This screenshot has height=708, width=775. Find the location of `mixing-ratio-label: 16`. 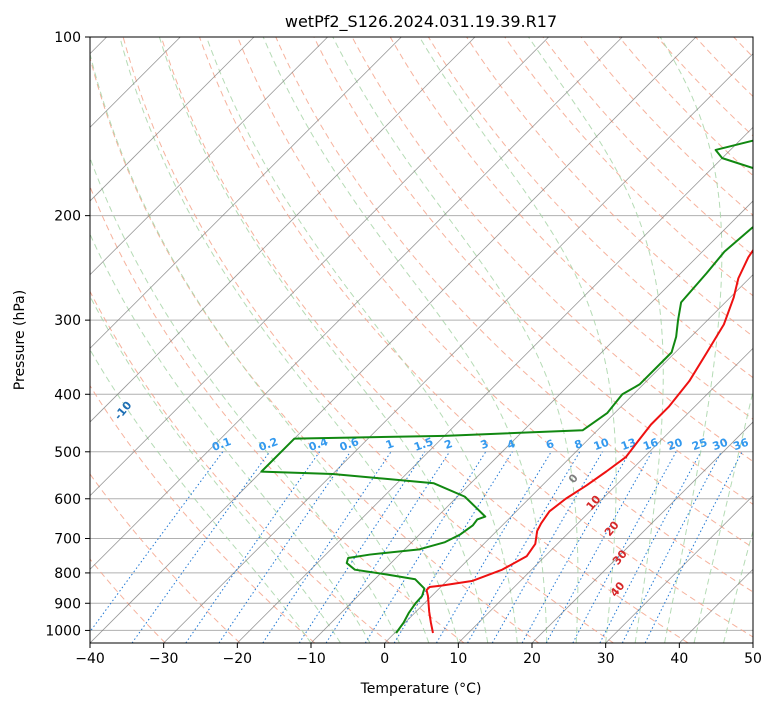

mixing-ratio-label: 16 is located at coordinates (650, 445).